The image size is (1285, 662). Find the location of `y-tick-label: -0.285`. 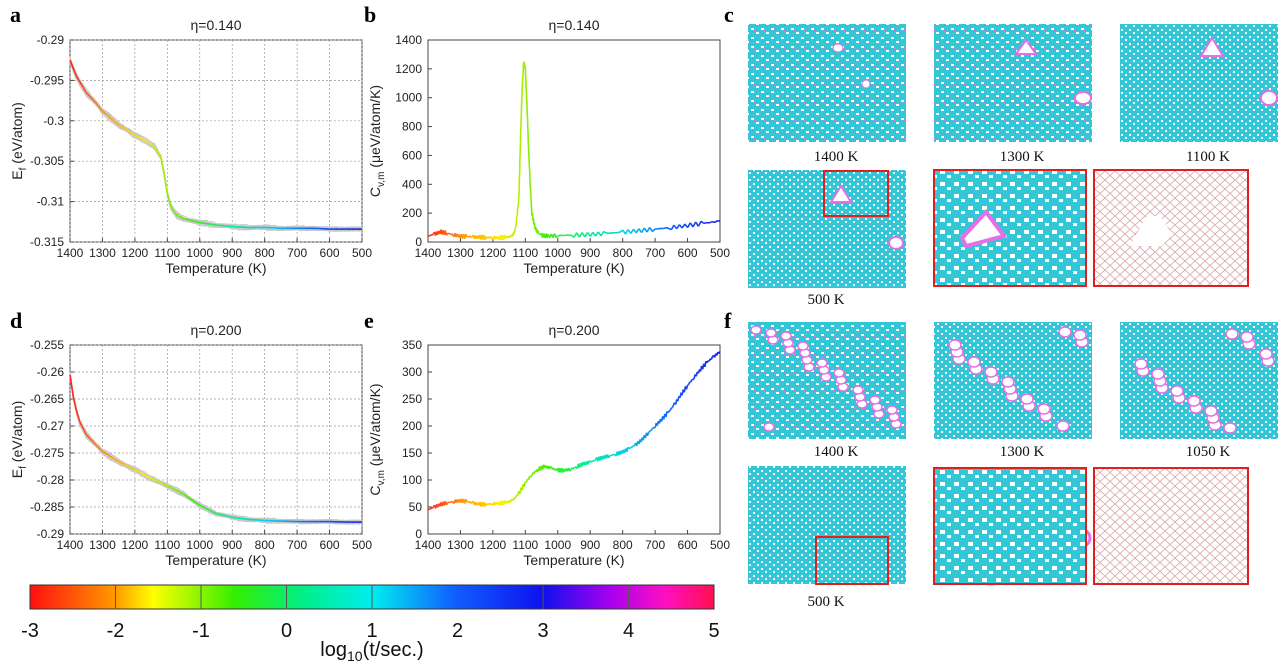

y-tick-label: -0.285 is located at coordinates (47, 507).